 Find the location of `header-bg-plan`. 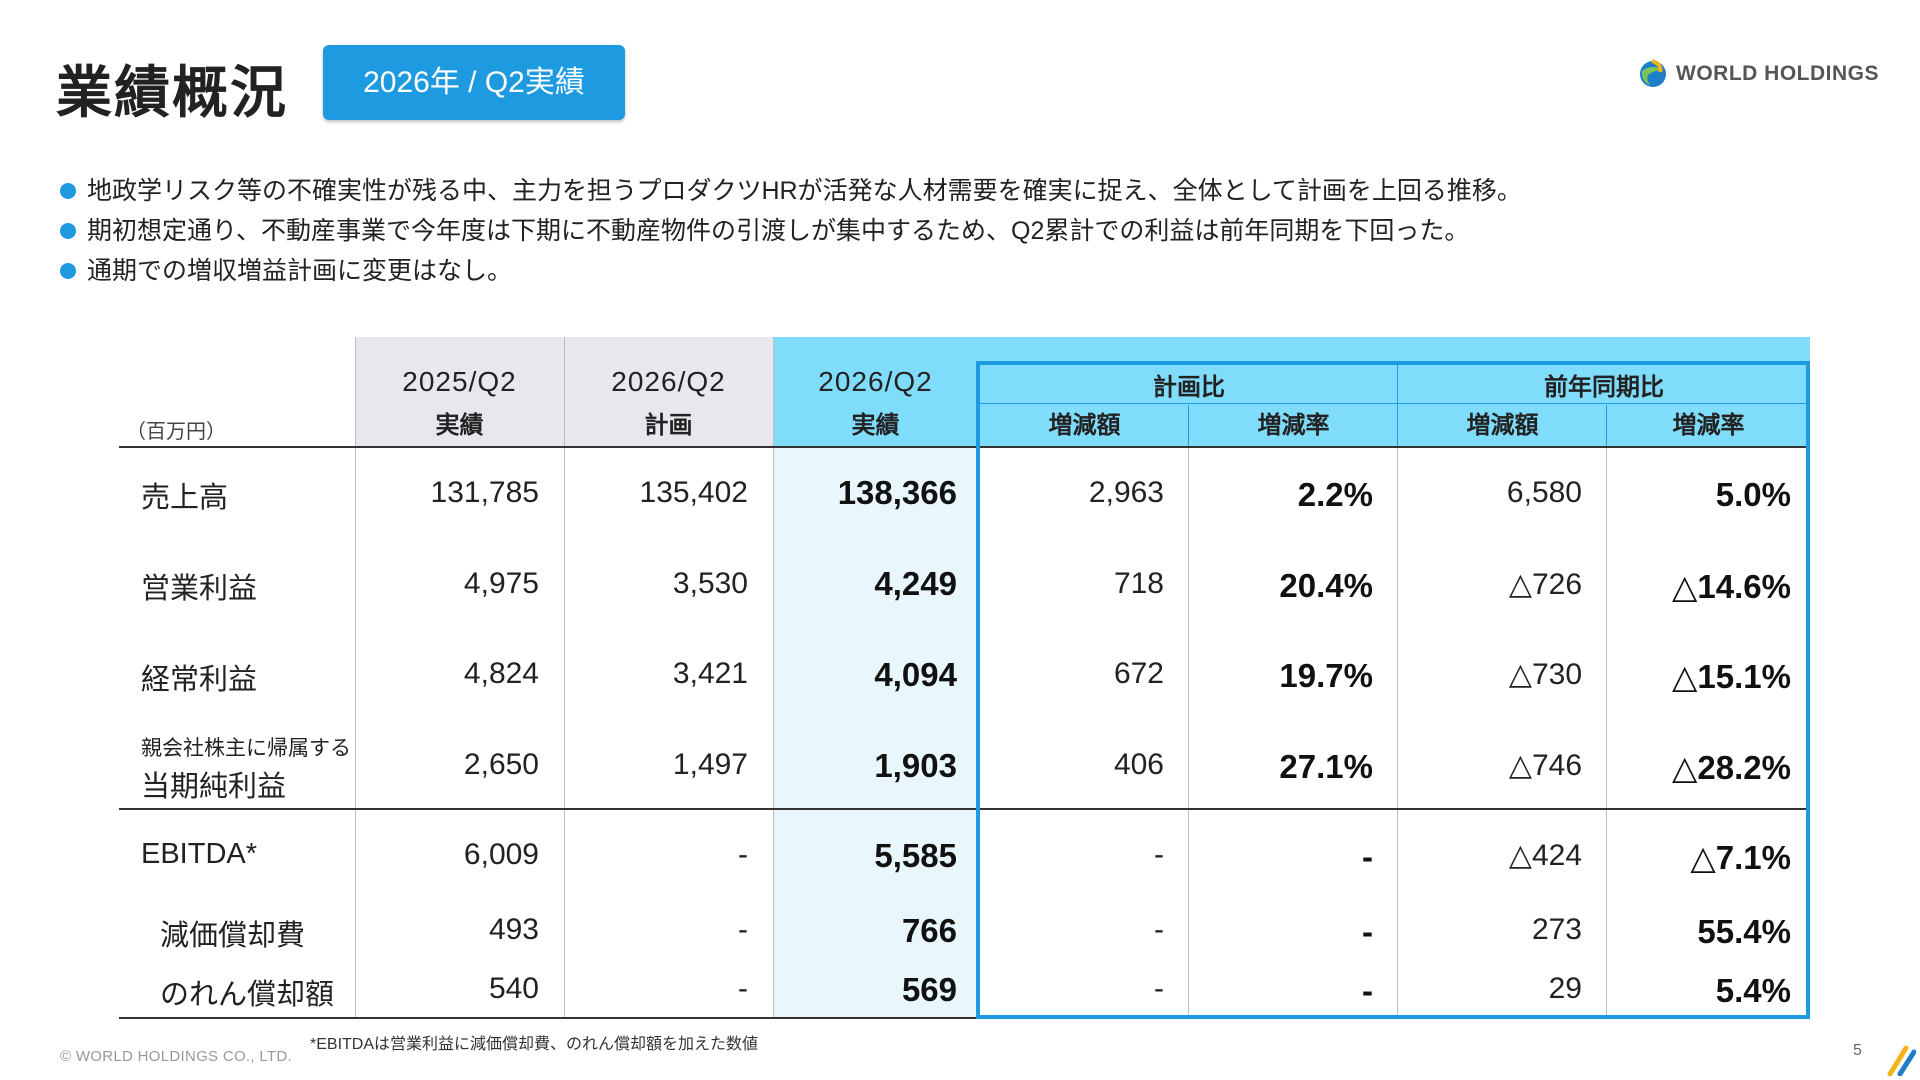

header-bg-plan is located at coordinates (668, 392).